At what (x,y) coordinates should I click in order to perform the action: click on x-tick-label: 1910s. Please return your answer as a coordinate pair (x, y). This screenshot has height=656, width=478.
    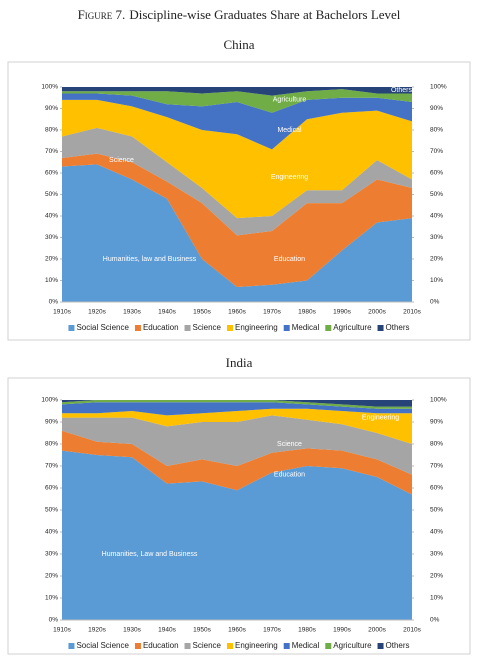
    Looking at the image, I should click on (62, 312).